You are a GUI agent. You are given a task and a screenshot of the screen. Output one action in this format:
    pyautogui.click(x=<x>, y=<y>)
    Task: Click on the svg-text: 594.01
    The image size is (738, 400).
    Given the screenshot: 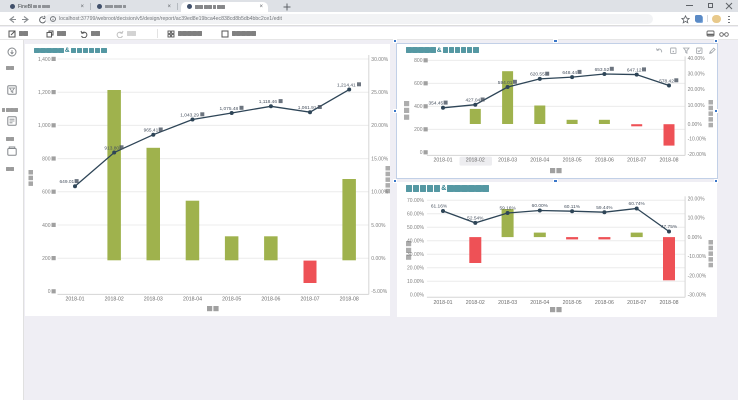 What is the action you would take?
    pyautogui.click(x=505, y=83)
    